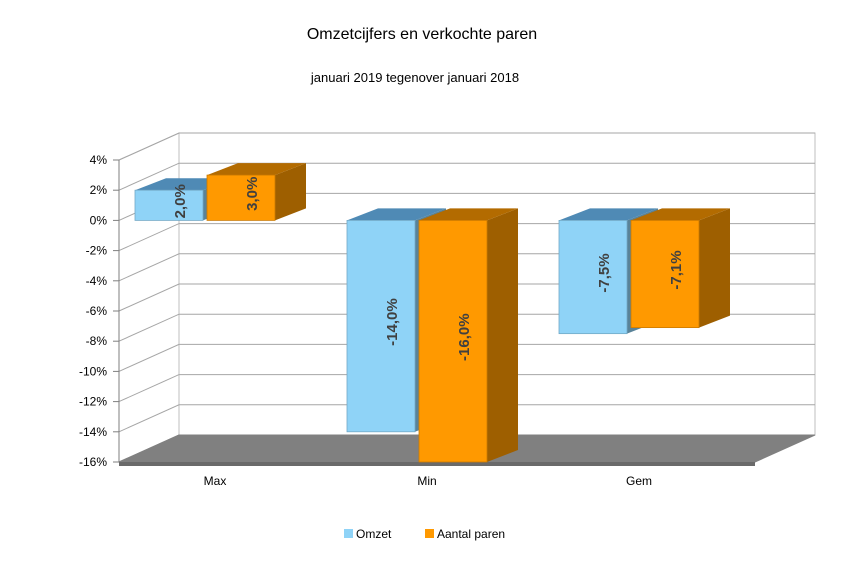 The width and height of the screenshot is (858, 570). Describe the element at coordinates (99, 190) in the screenshot. I see `y-tick-label: 2%` at that location.